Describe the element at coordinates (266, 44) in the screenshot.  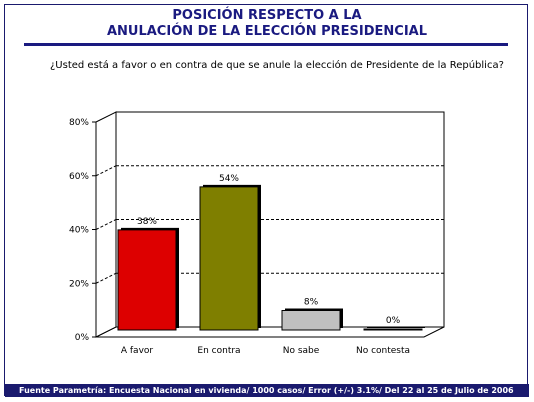
I see `title-underline` at that location.